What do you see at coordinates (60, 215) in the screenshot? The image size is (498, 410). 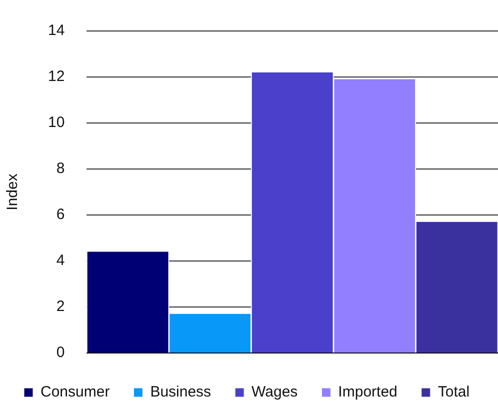 I see `y-tick-label: 6` at bounding box center [60, 215].